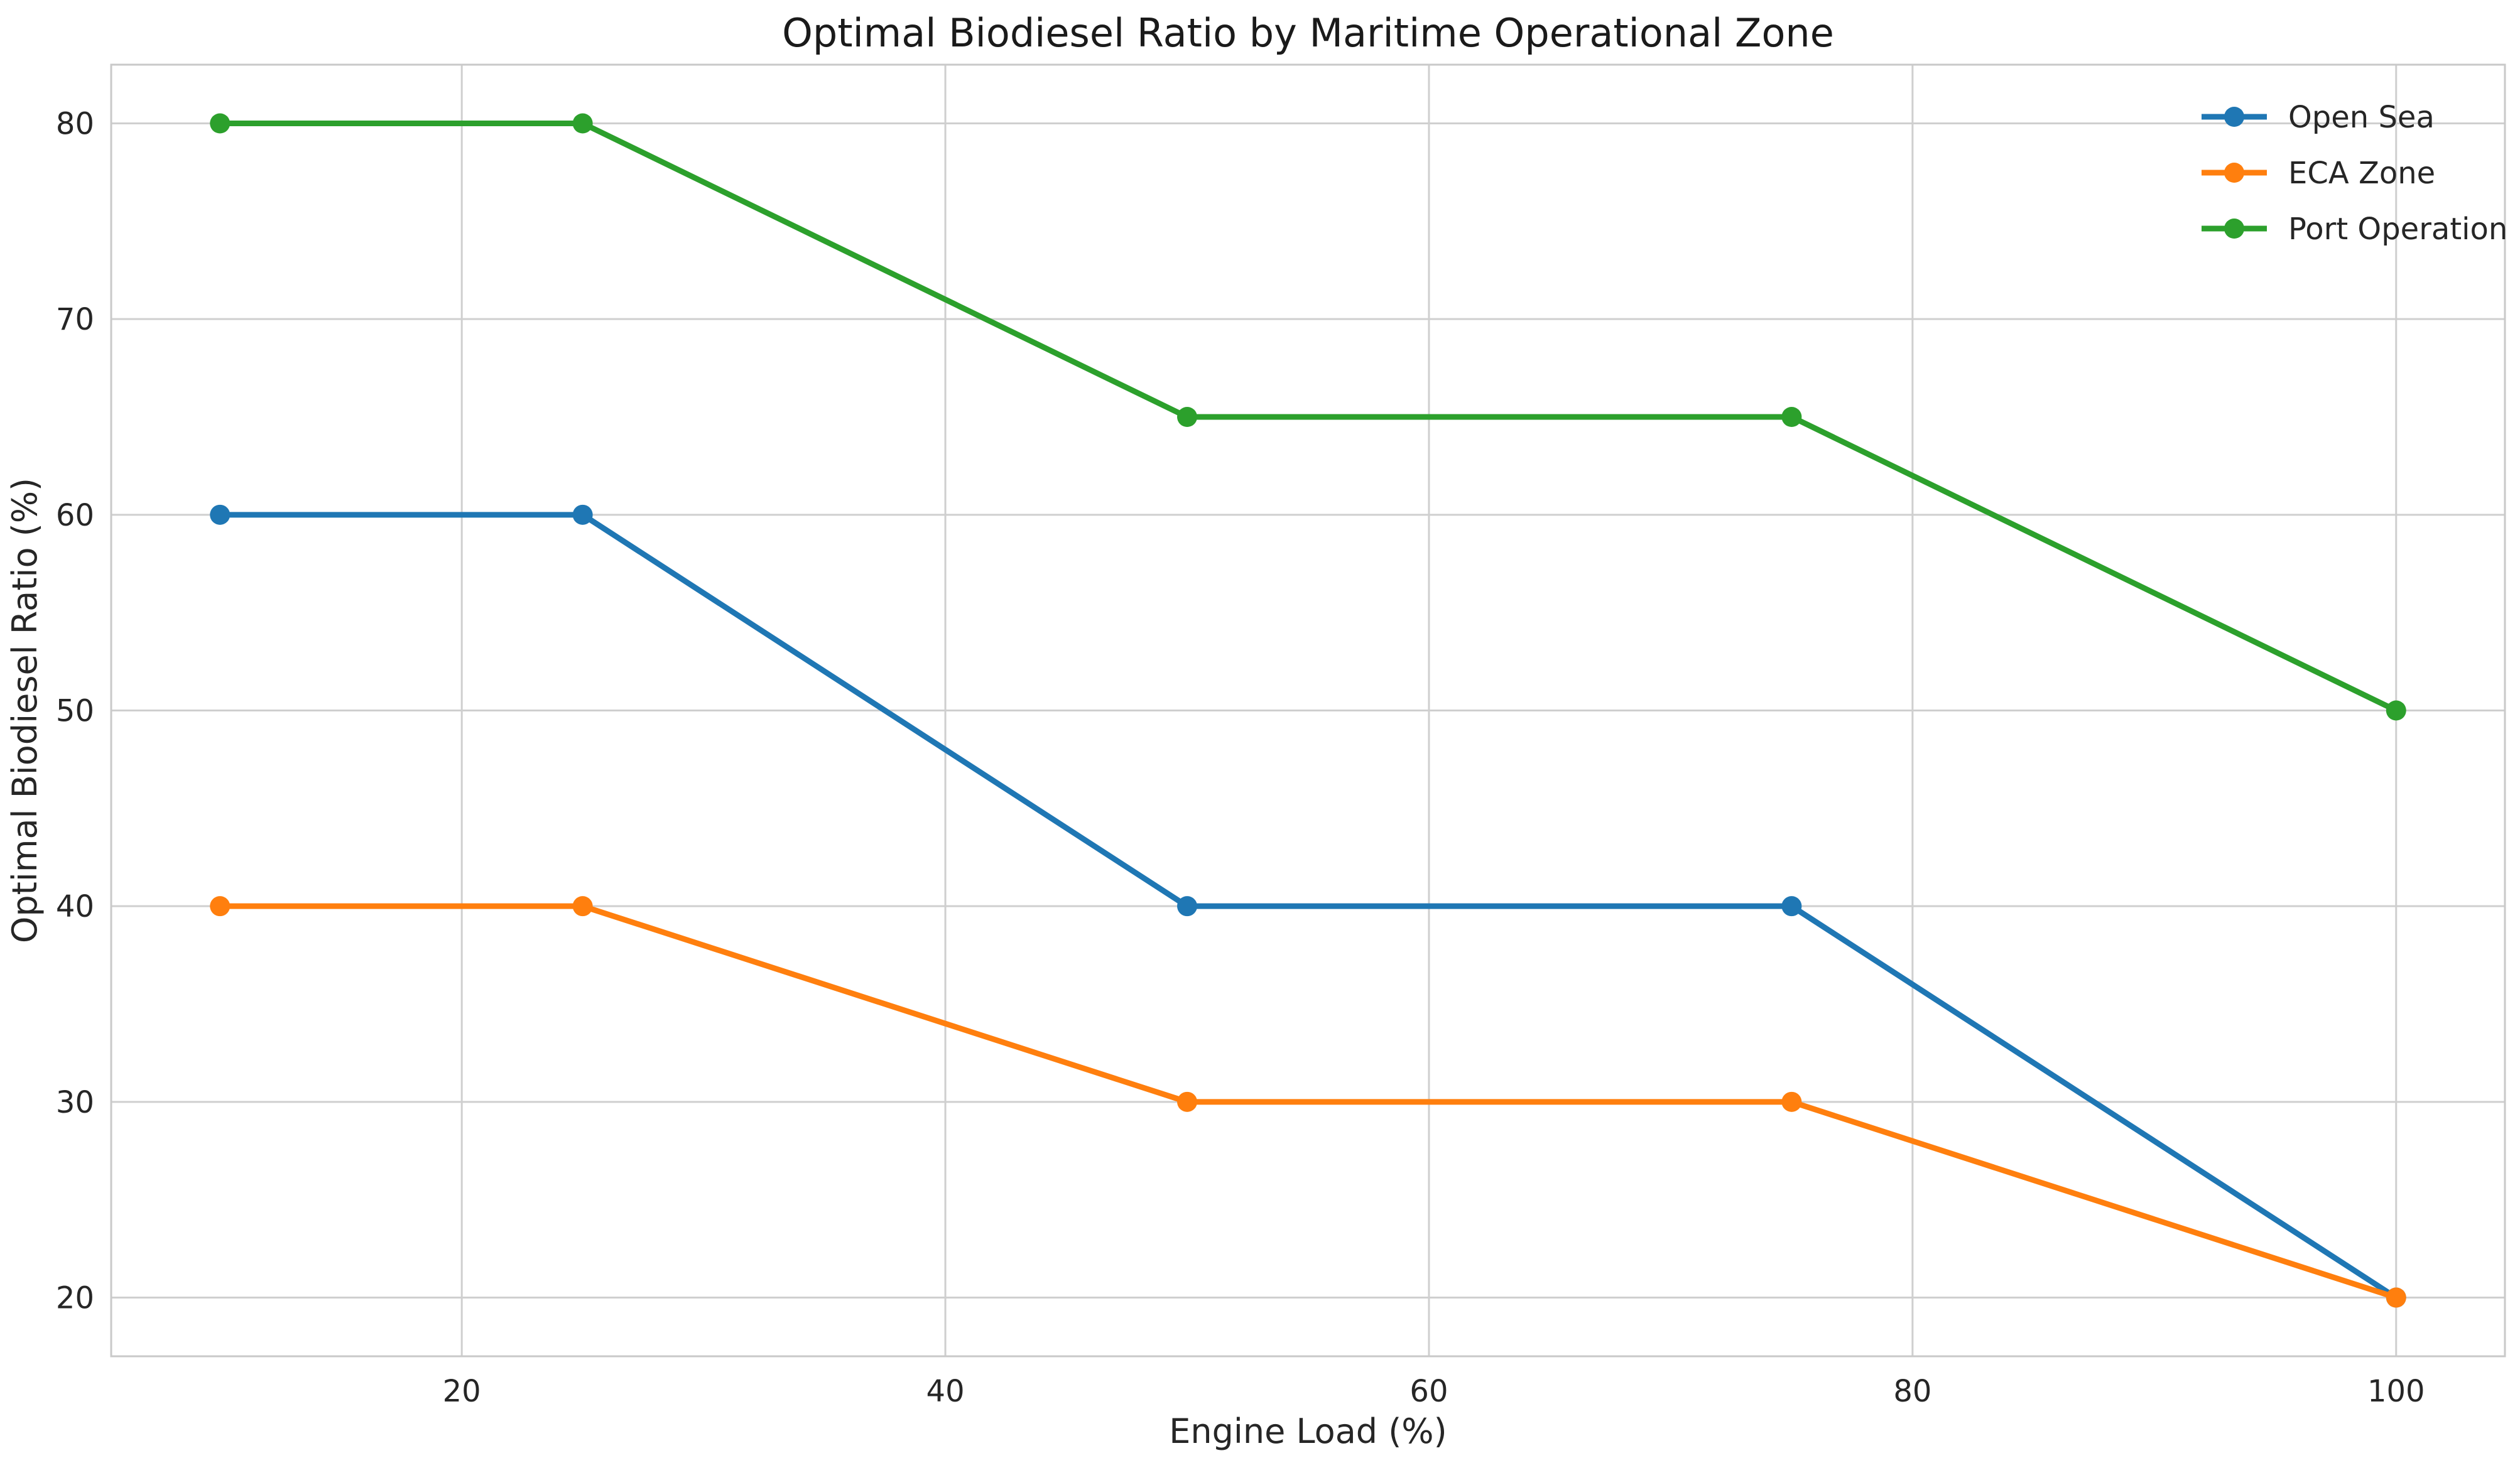 The width and height of the screenshot is (2520, 1458). I want to click on legend-item-open-sea: Open Sea, so click(2318, 117).